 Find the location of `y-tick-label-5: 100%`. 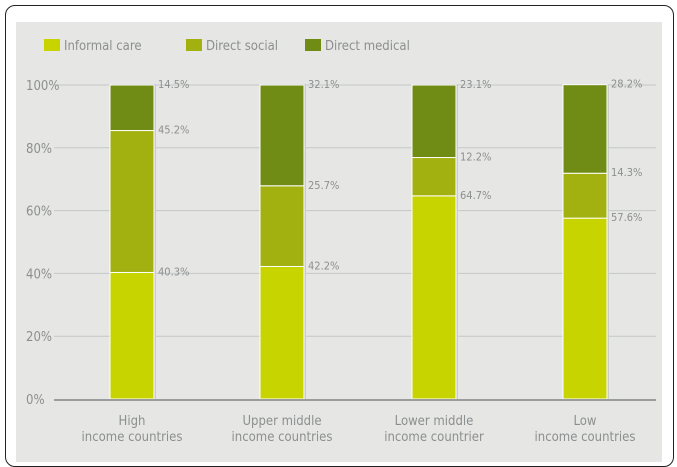

y-tick-label-5: 100% is located at coordinates (42, 86).